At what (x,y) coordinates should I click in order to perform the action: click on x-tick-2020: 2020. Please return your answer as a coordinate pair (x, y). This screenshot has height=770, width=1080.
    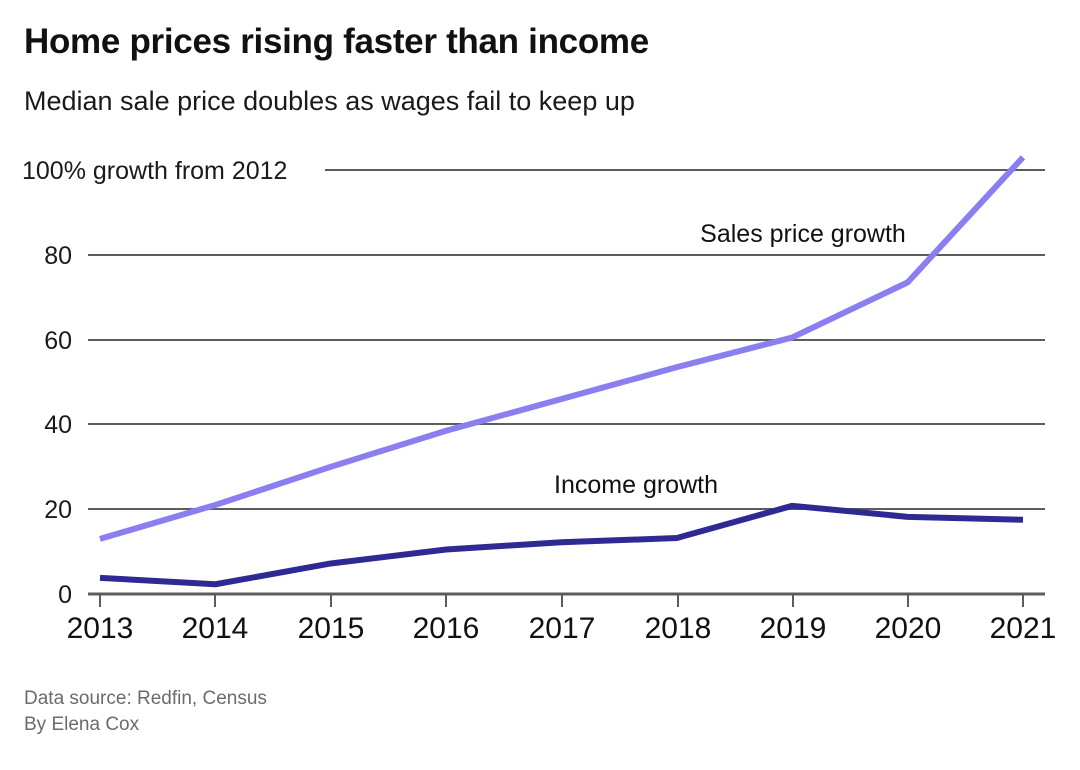
    Looking at the image, I should click on (908, 628).